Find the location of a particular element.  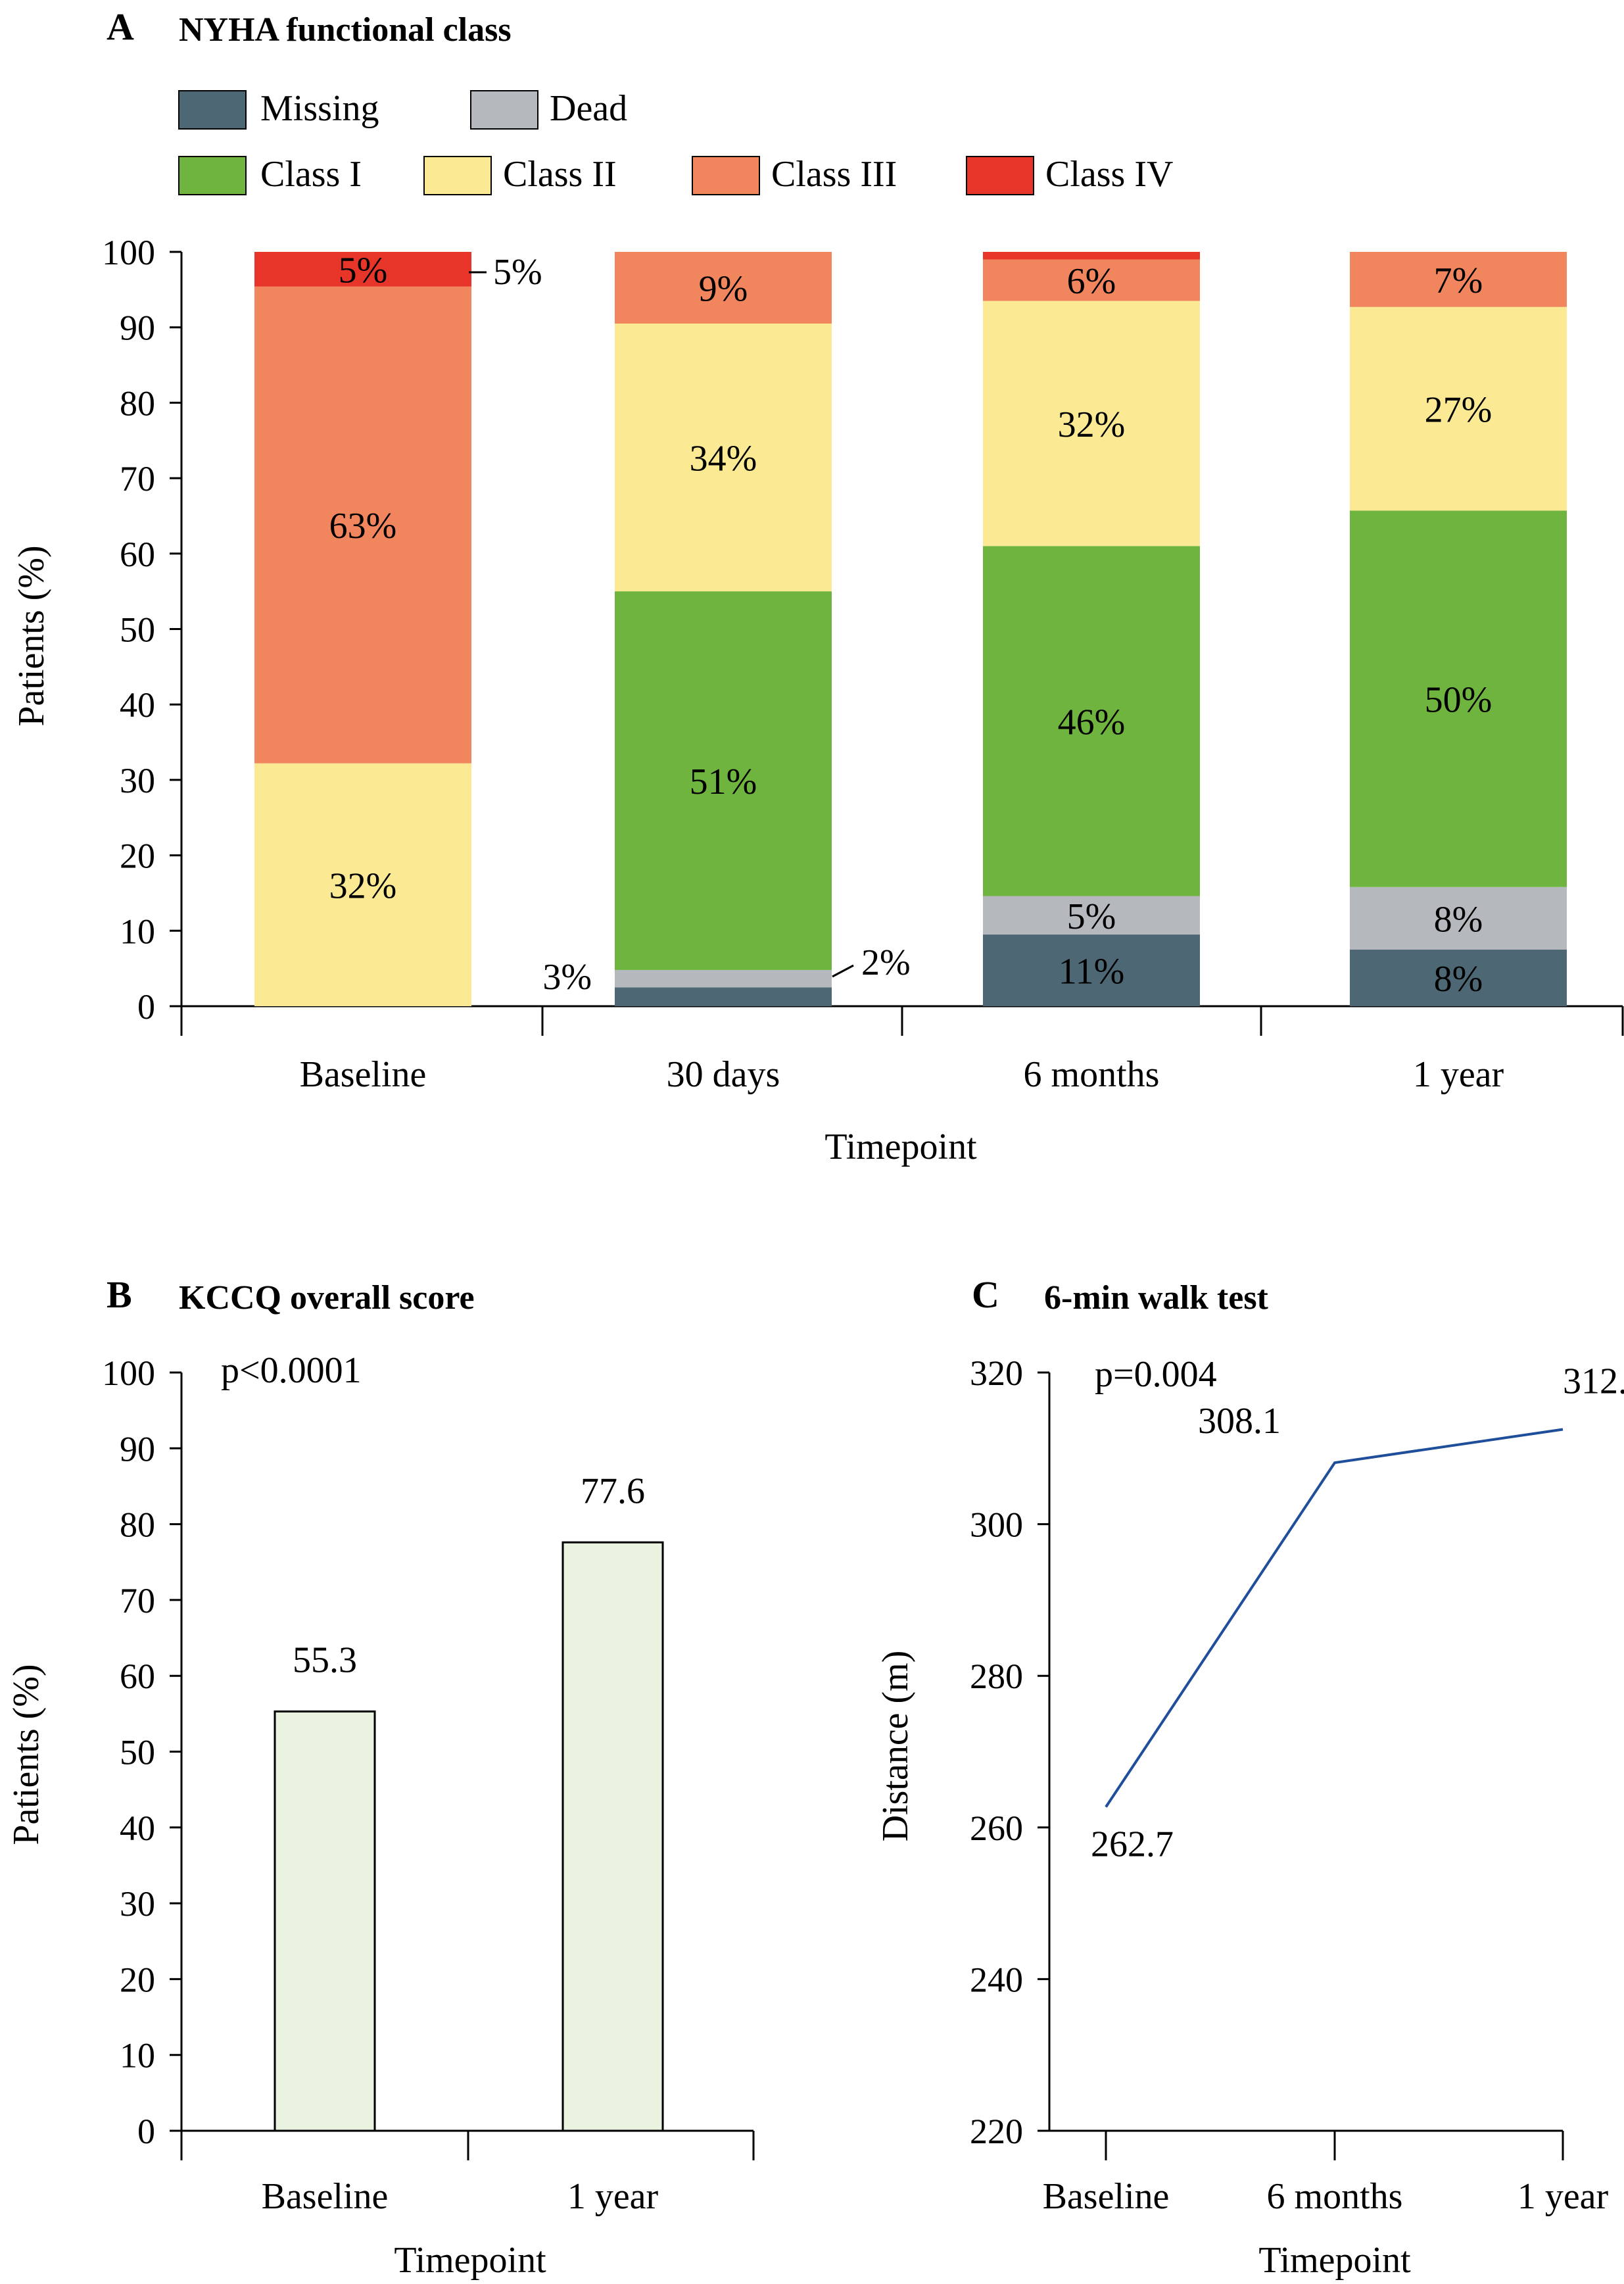

data-label: 34% is located at coordinates (724, 459).